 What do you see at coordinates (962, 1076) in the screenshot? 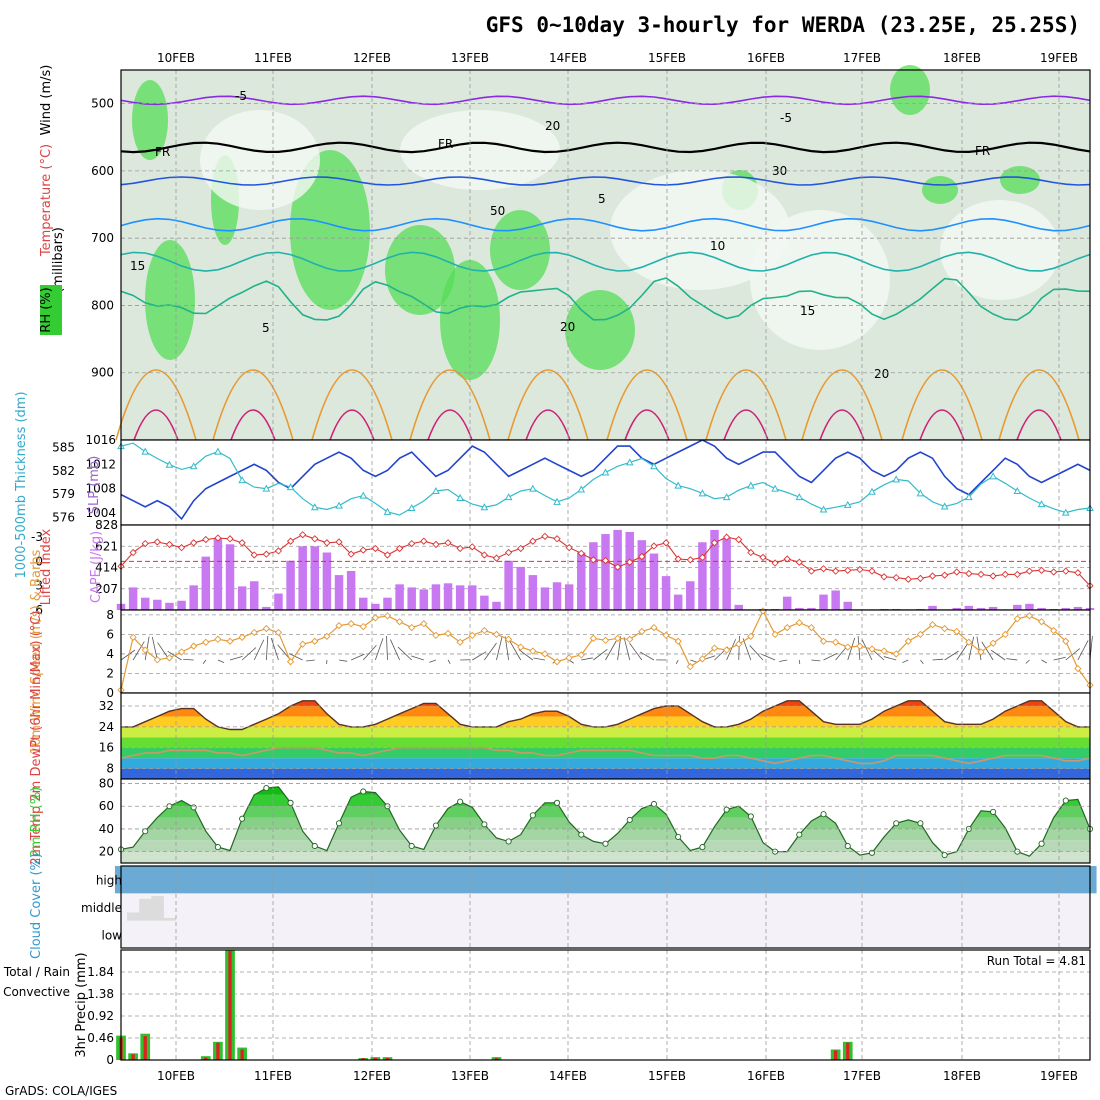
I see `bottom-date-label: 18FEB` at bounding box center [962, 1076].